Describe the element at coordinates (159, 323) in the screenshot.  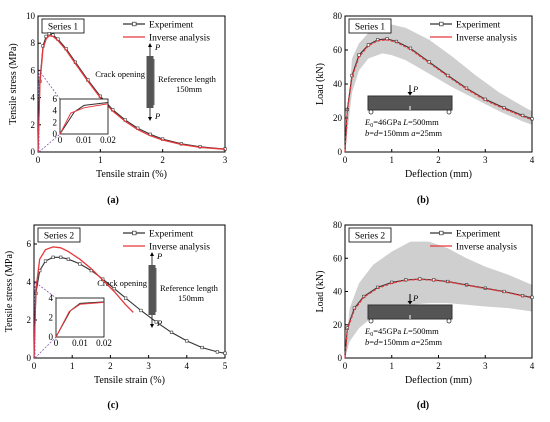
I see `lower-load-label: P` at that location.